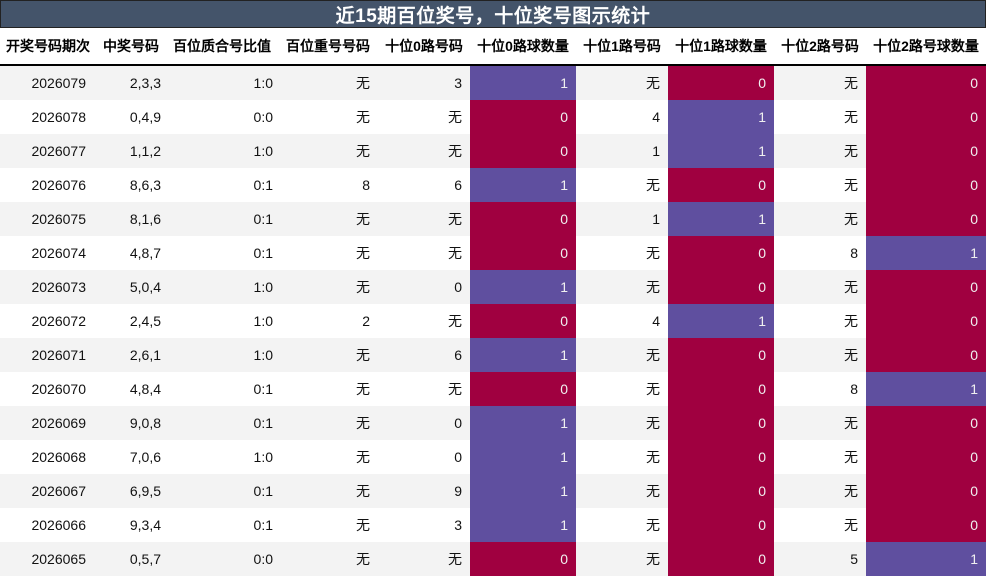 The height and width of the screenshot is (576, 986). I want to click on table-cell: 2, so click(328, 321).